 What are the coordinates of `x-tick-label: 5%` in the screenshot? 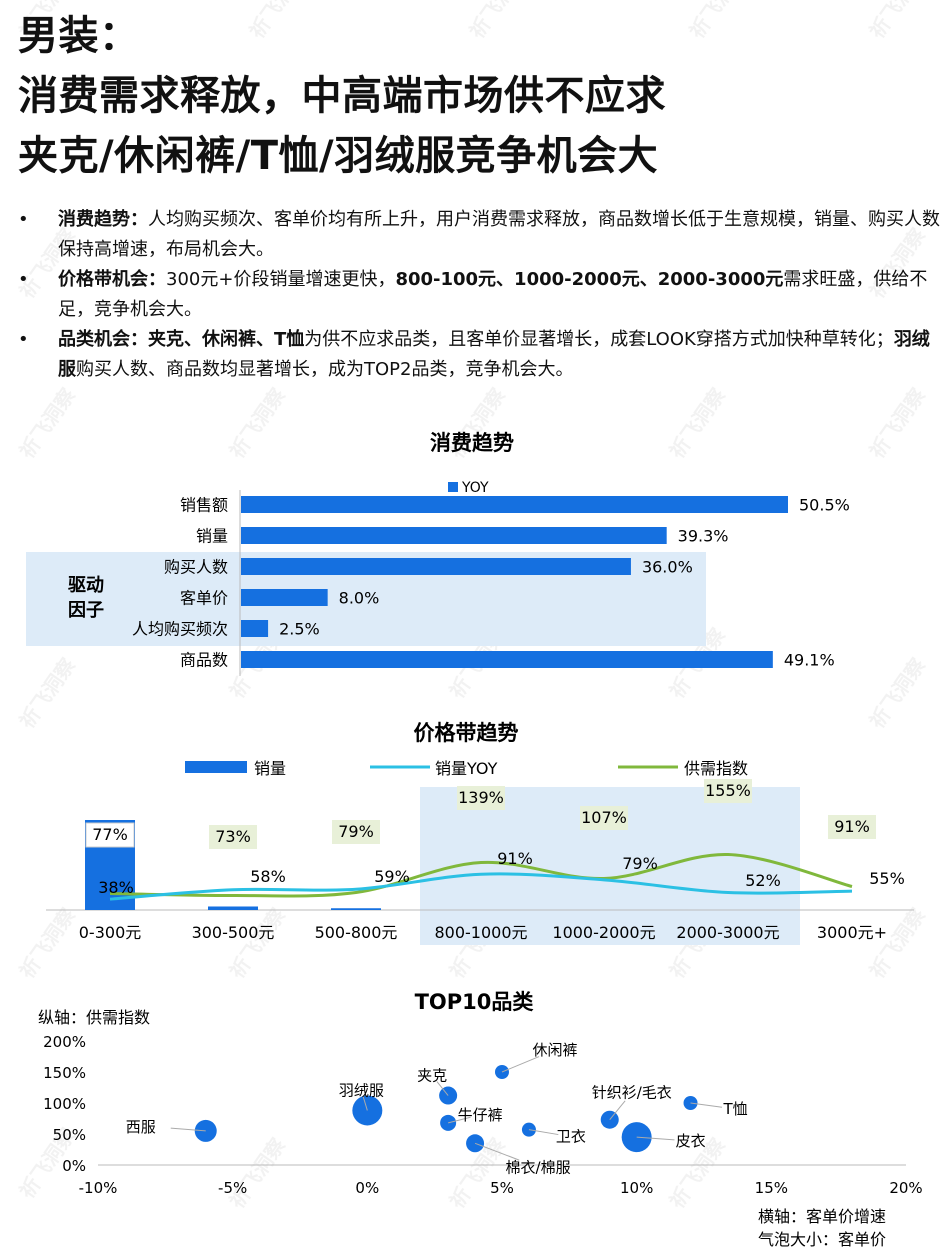 It's located at (502, 1188).